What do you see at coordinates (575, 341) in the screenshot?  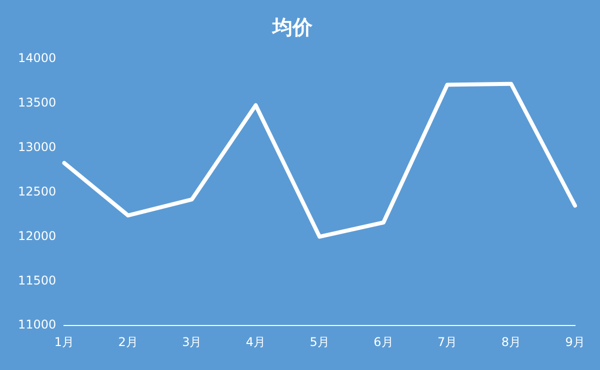 I see `x-tick-label: 9月` at bounding box center [575, 341].